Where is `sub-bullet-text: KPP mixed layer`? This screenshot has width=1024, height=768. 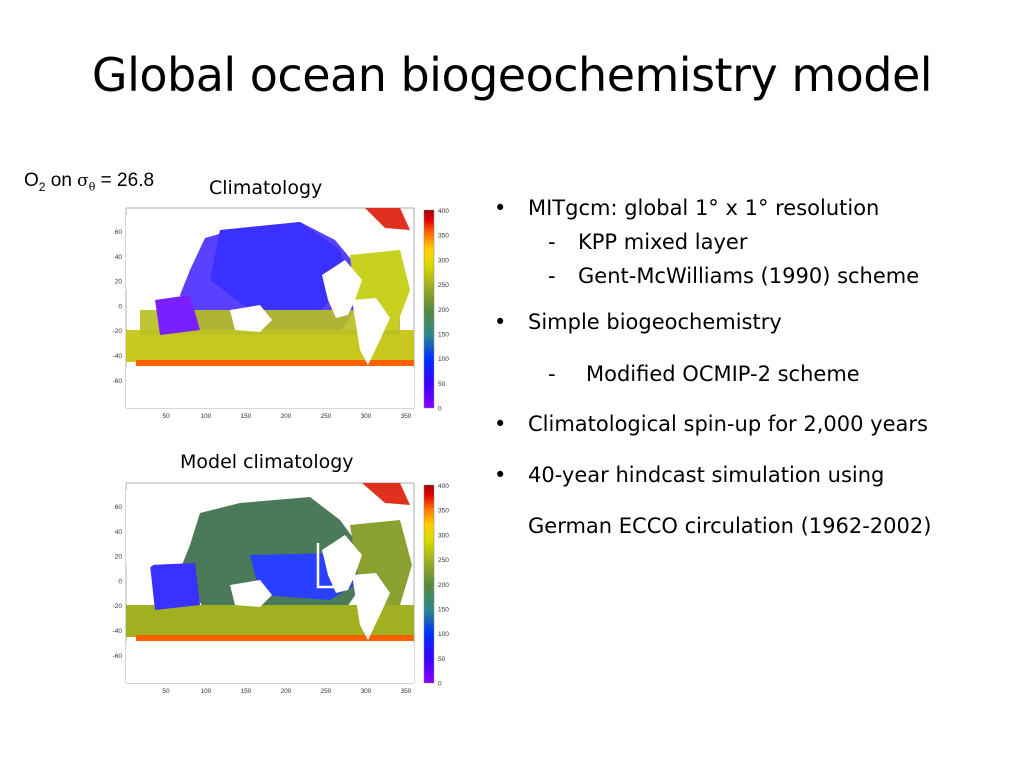
sub-bullet-text: KPP mixed layer is located at coordinates (663, 242).